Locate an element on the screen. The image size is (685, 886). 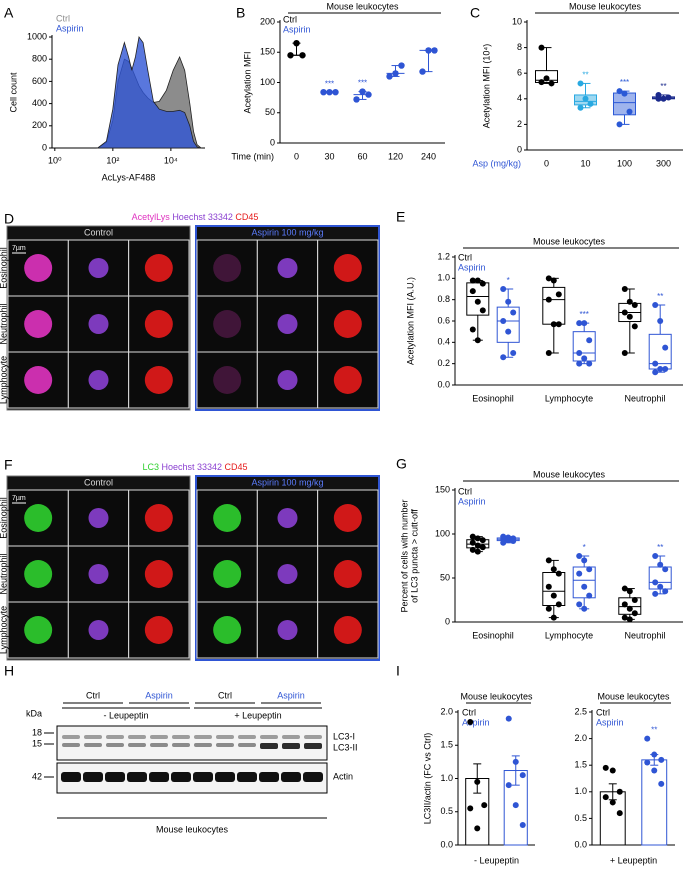
legend-label: Aspirin is located at coordinates (610, 722).